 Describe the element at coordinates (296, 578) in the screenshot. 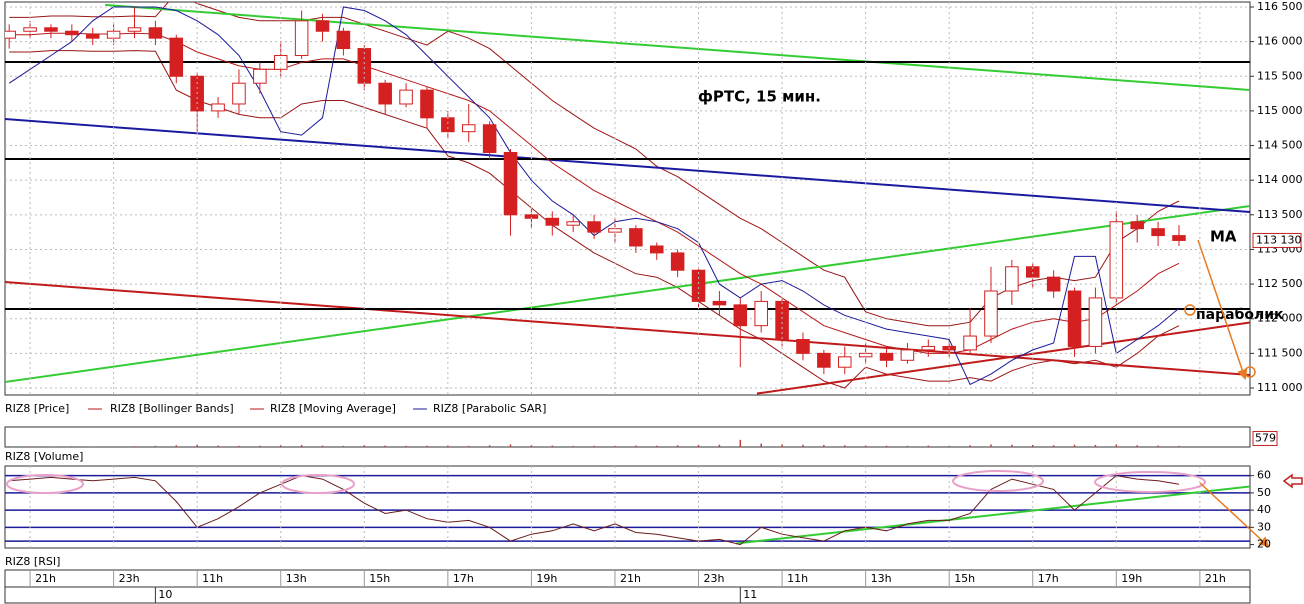

I see `x-tick-label: 13h` at that location.